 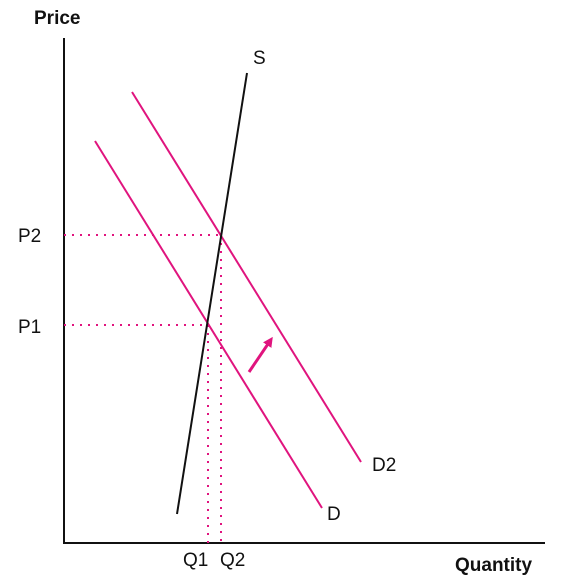 I want to click on price-p2-label: P2, so click(x=29, y=236).